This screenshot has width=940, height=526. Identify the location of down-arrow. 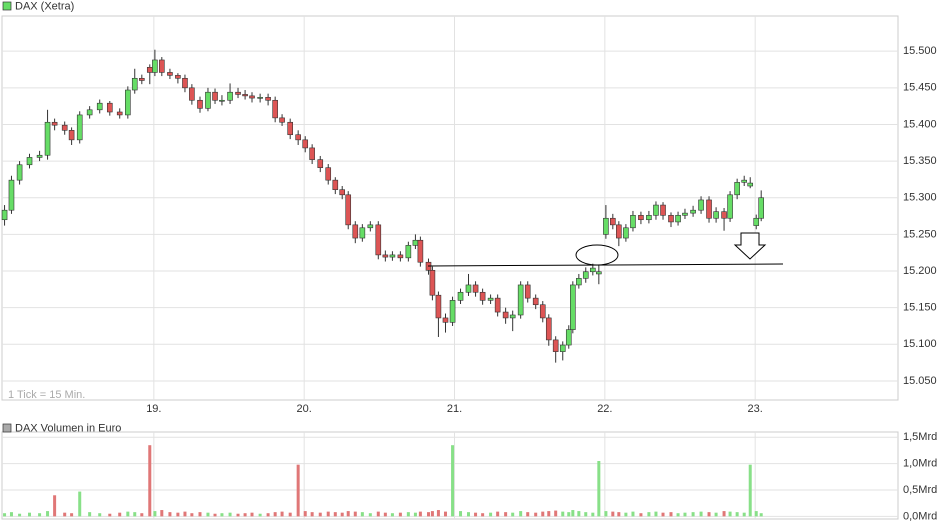
(750, 246).